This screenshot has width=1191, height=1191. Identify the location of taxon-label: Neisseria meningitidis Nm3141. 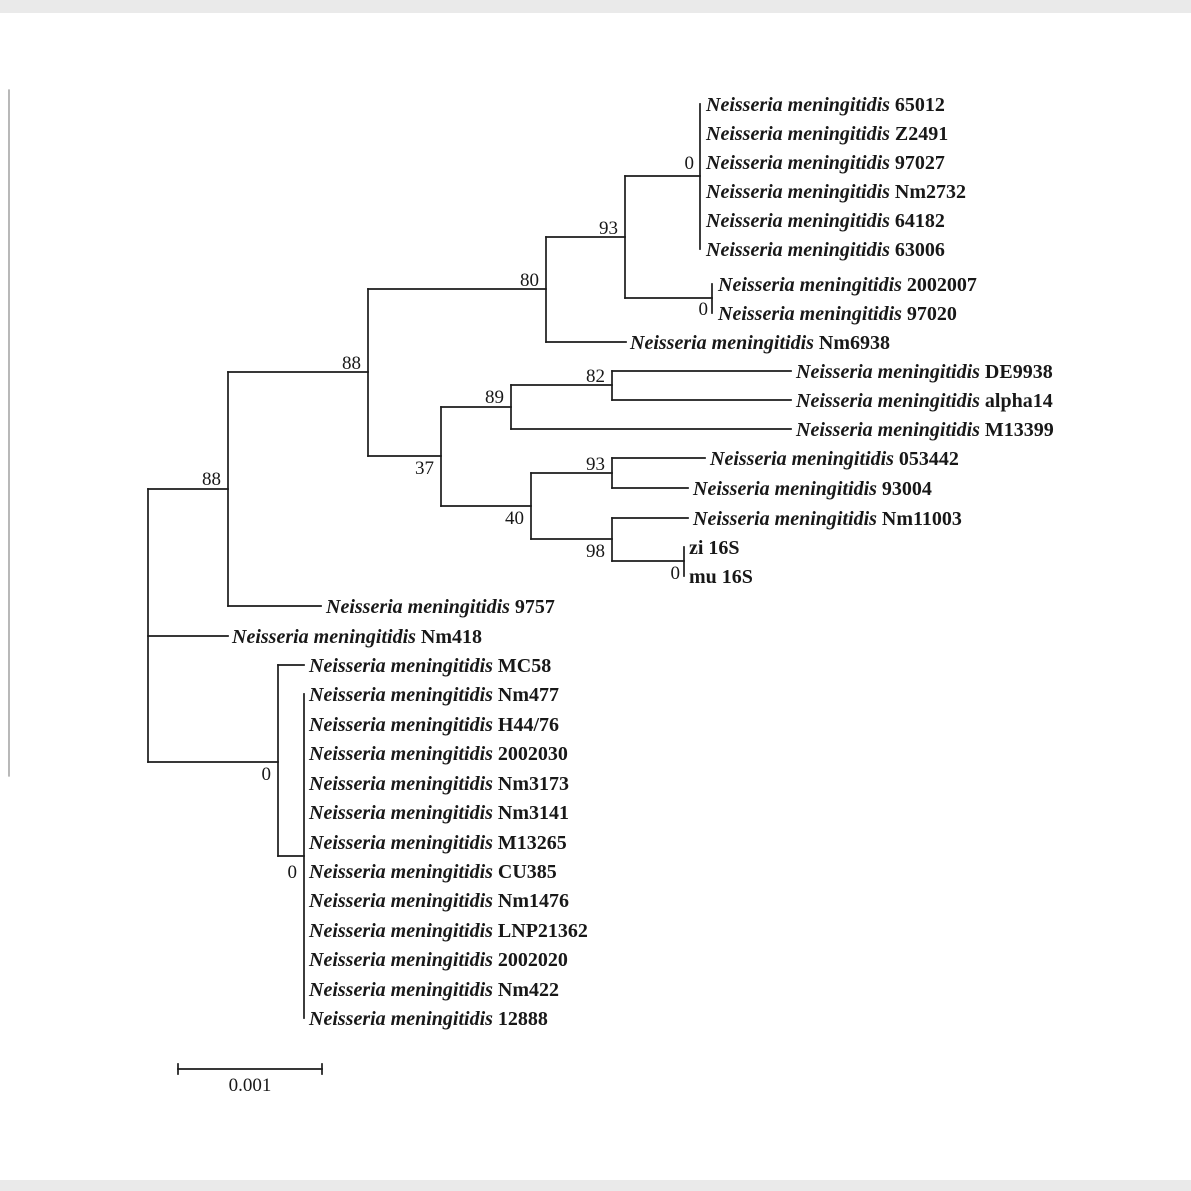
(438, 813).